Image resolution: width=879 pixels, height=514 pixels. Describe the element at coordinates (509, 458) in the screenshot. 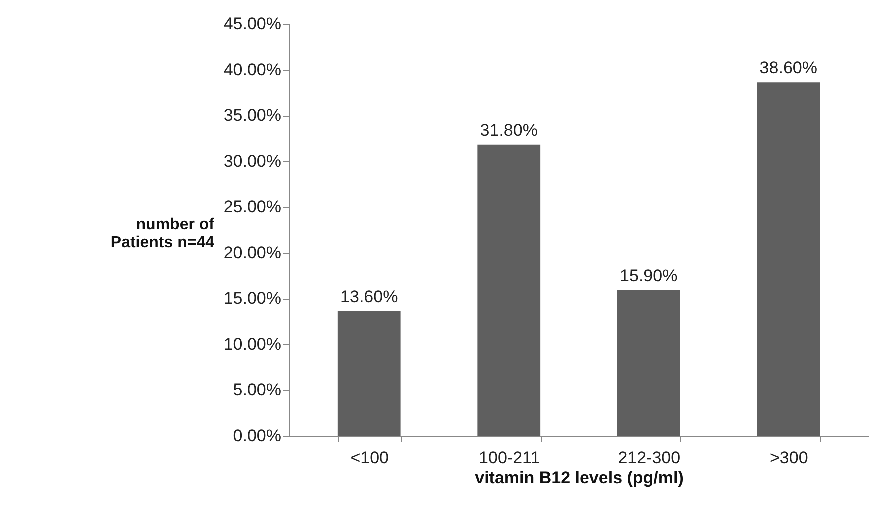

I see `x-tick-label: 100-211` at that location.